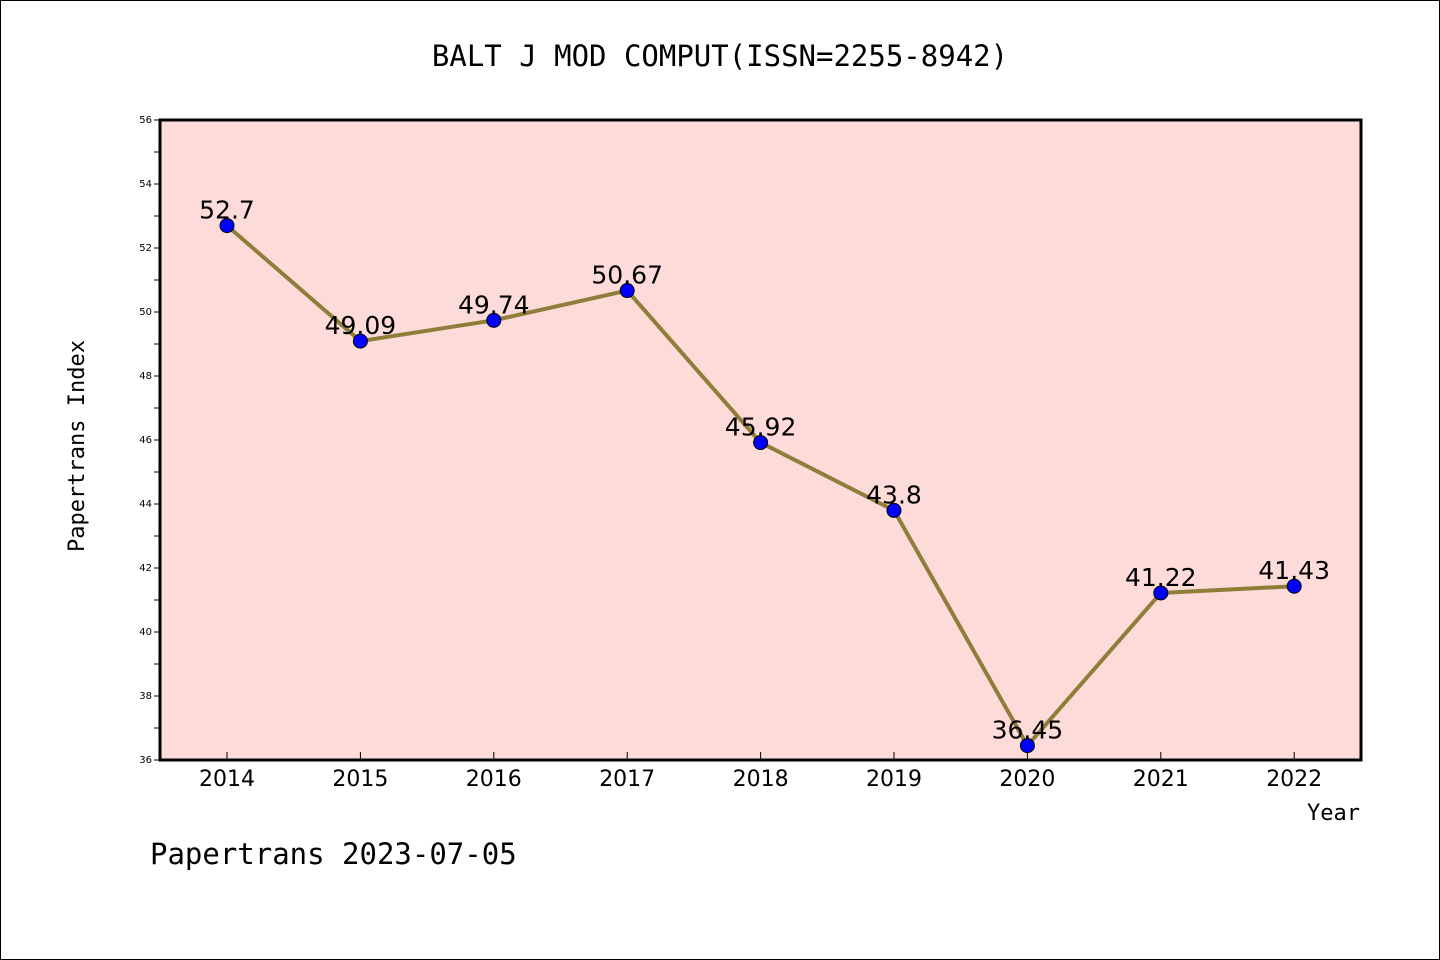 The width and height of the screenshot is (1440, 960). Describe the element at coordinates (145, 312) in the screenshot. I see `y-tick-label: 50` at that location.